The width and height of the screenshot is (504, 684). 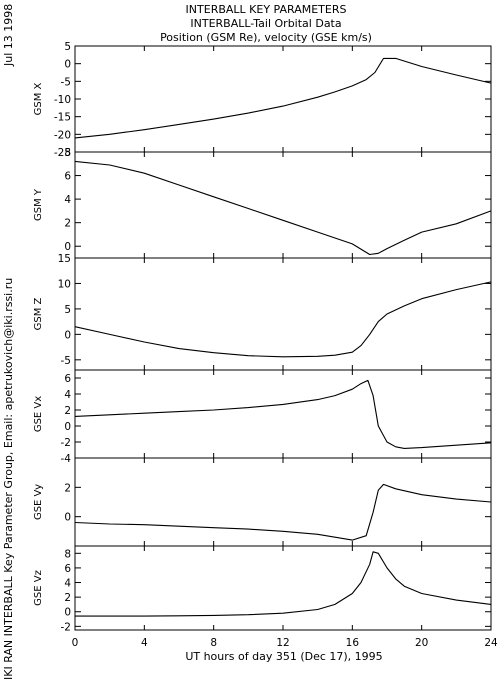 I want to click on panel-6: 8 6 4 2 0 -2 GSE Vz, so click(x=262, y=589).